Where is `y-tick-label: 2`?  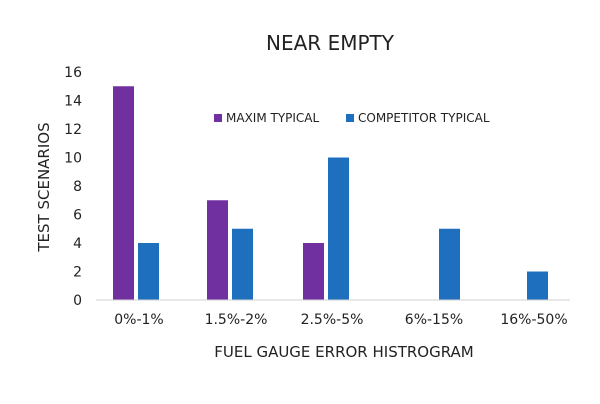 y-tick-label: 2 is located at coordinates (77, 273).